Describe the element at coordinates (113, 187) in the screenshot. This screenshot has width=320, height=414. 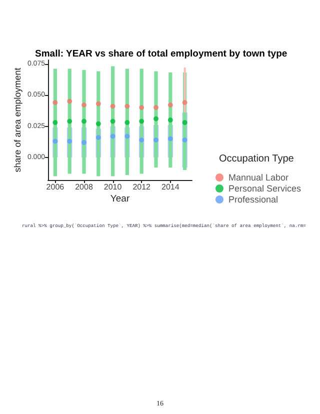
I see `x-tick-label: 2010` at that location.